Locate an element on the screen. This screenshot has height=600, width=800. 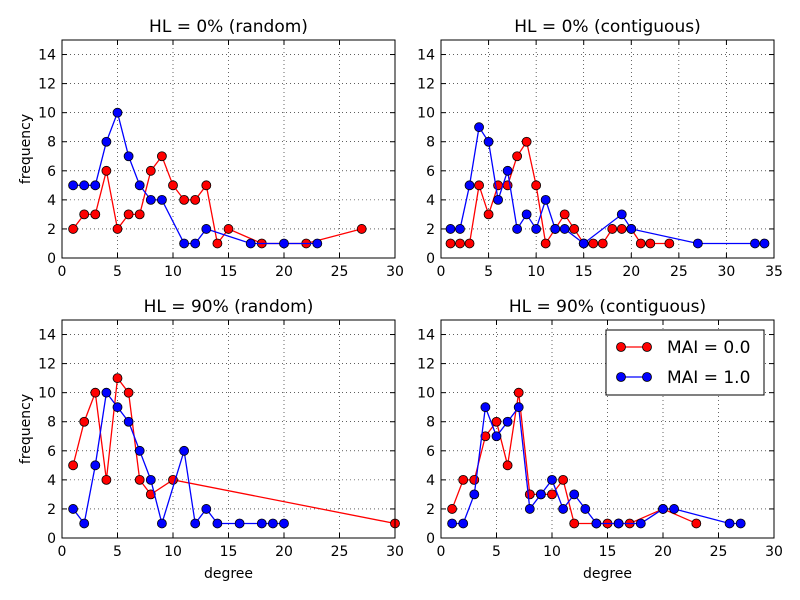
x-tick-label: 35 is located at coordinates (774, 272).